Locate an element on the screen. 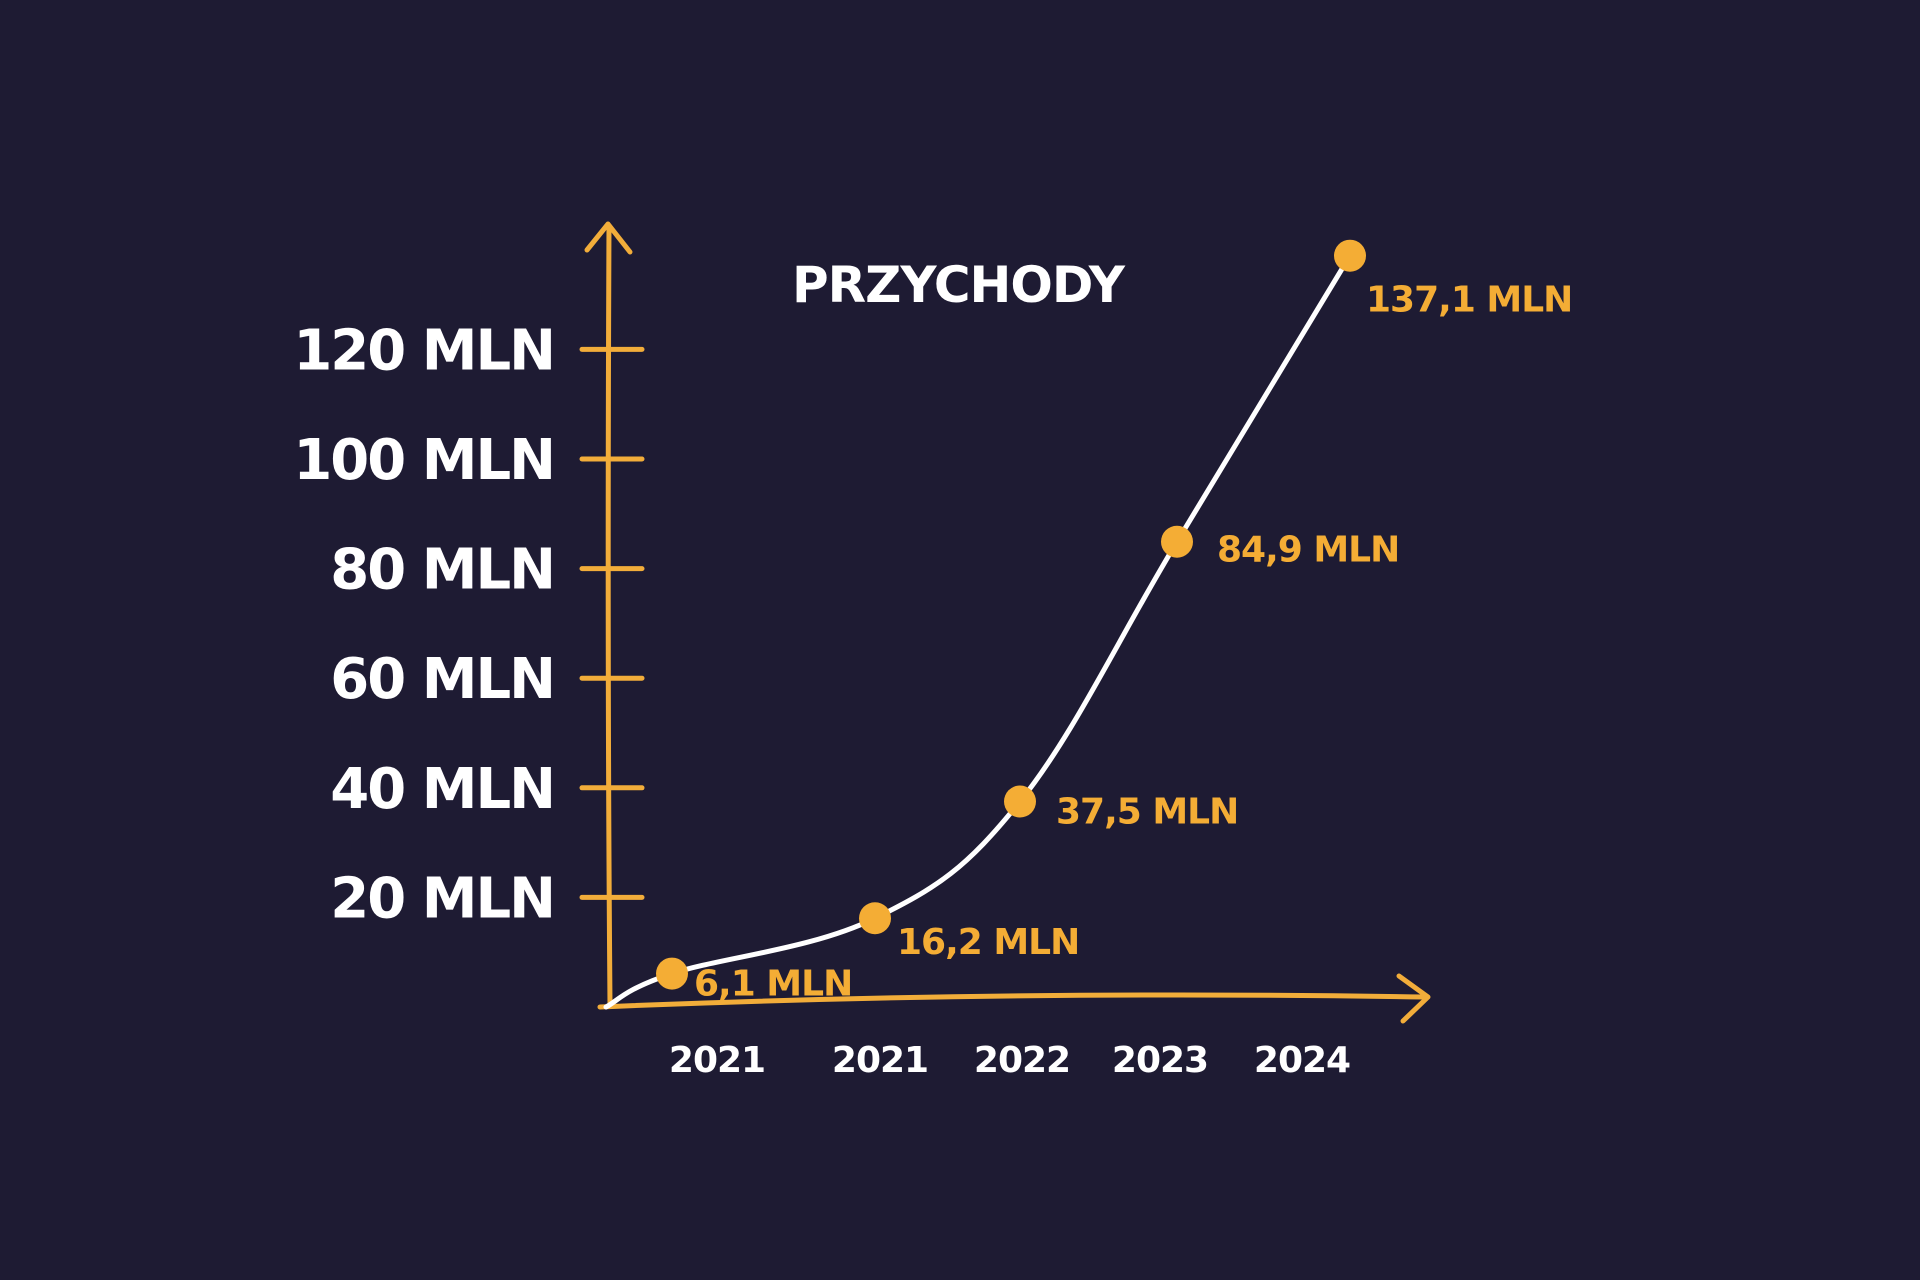  data-label: 37,5 MLN is located at coordinates (1147, 812).